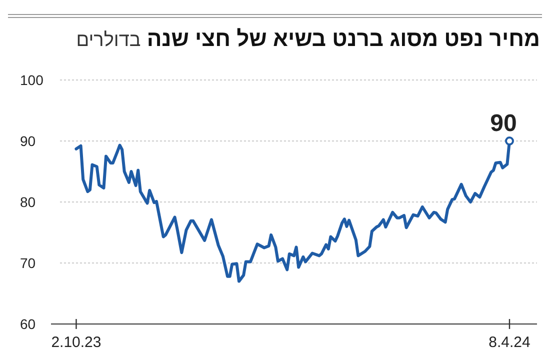 The height and width of the screenshot is (358, 550). Describe the element at coordinates (28, 202) in the screenshot. I see `y-tick-label: 80` at that location.